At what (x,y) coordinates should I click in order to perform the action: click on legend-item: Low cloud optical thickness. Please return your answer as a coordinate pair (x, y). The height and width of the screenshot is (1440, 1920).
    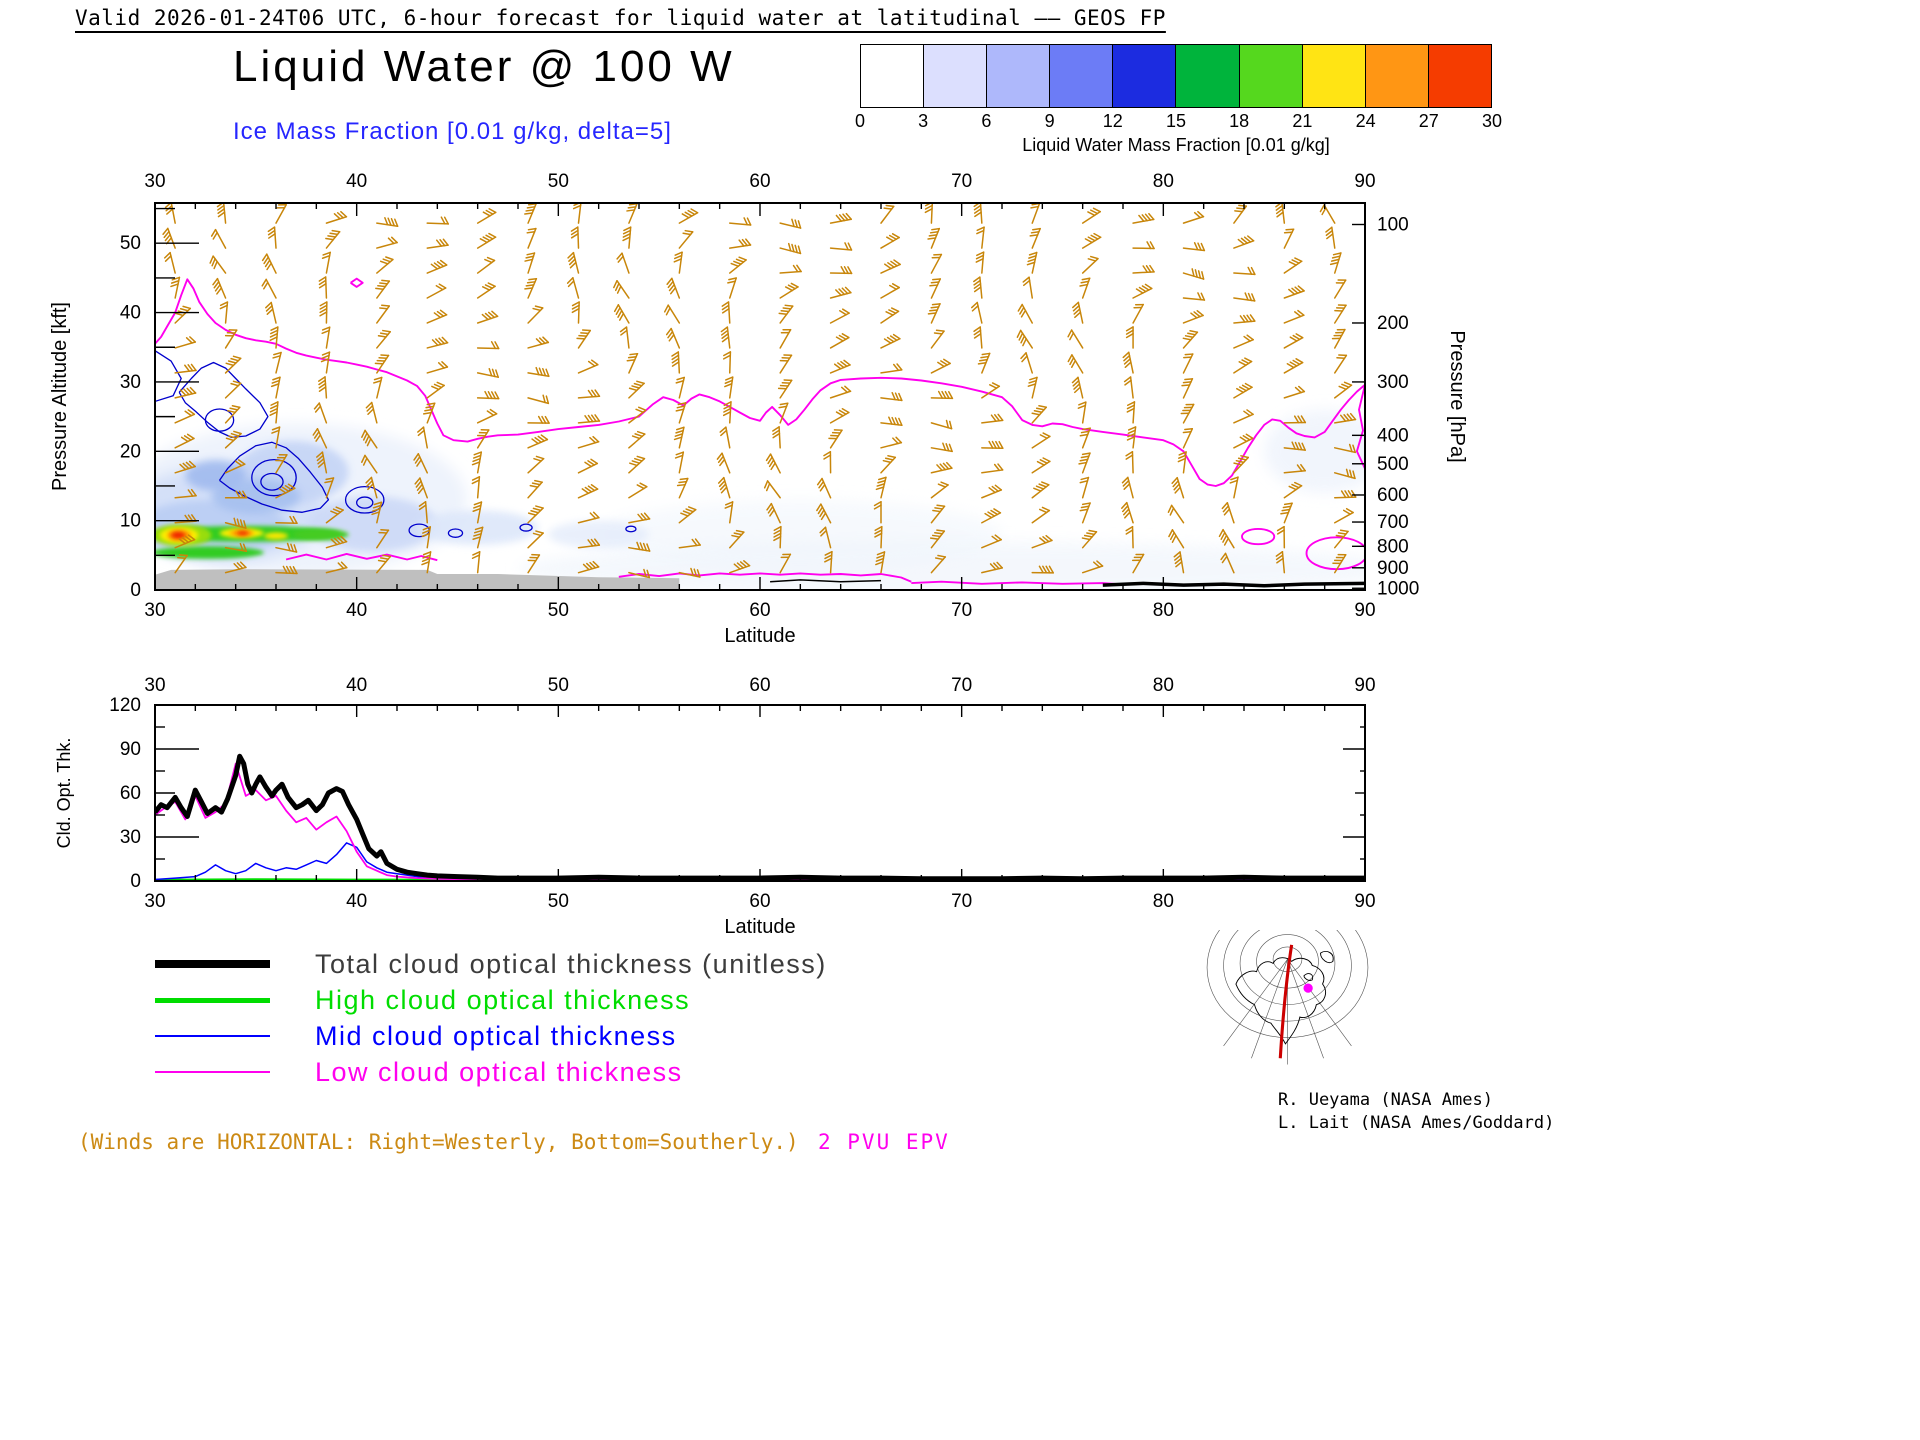
    Looking at the image, I should click on (491, 1072).